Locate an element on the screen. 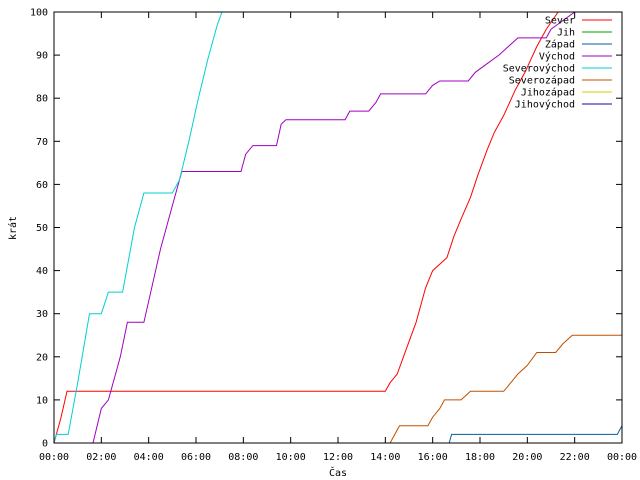 This screenshot has width=640, height=480. x-tick-label: 14:00 is located at coordinates (385, 457).